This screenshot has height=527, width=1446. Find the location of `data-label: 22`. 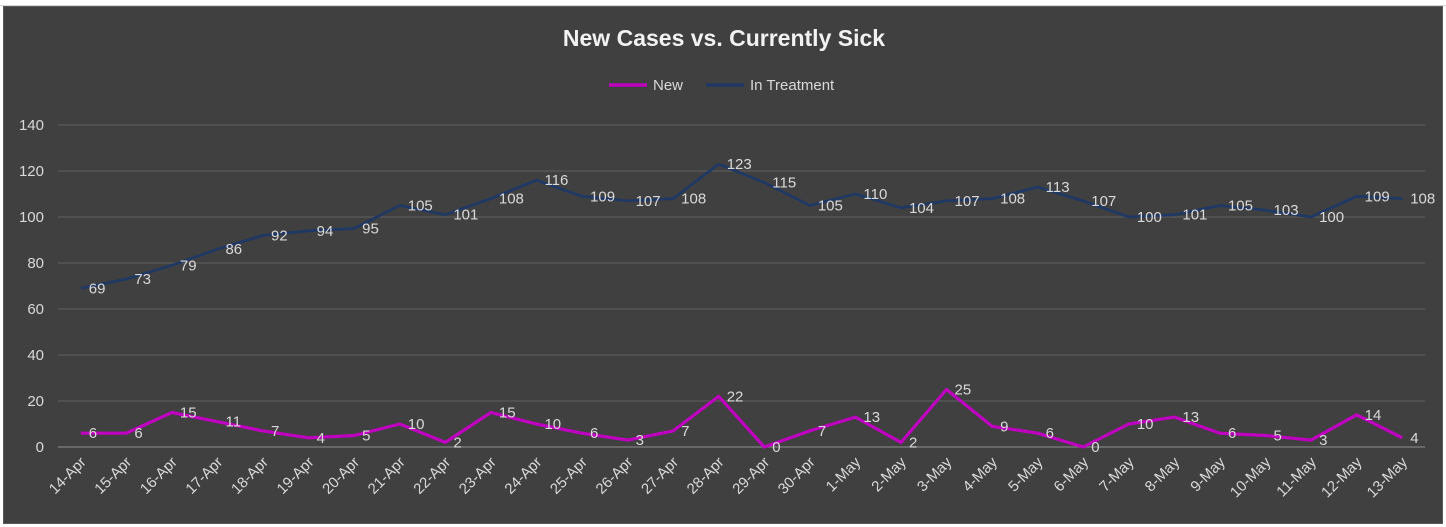

data-label: 22 is located at coordinates (735, 396).